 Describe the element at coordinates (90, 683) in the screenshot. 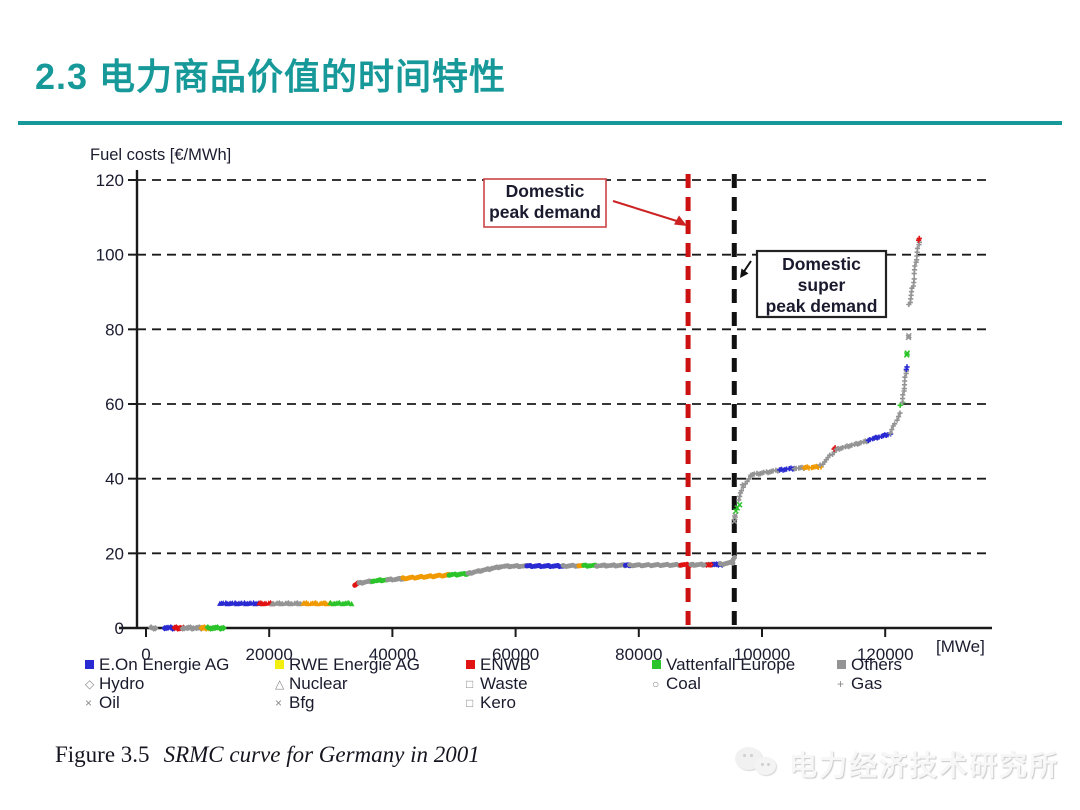

I see `fuel-marker-icon: ◇` at that location.